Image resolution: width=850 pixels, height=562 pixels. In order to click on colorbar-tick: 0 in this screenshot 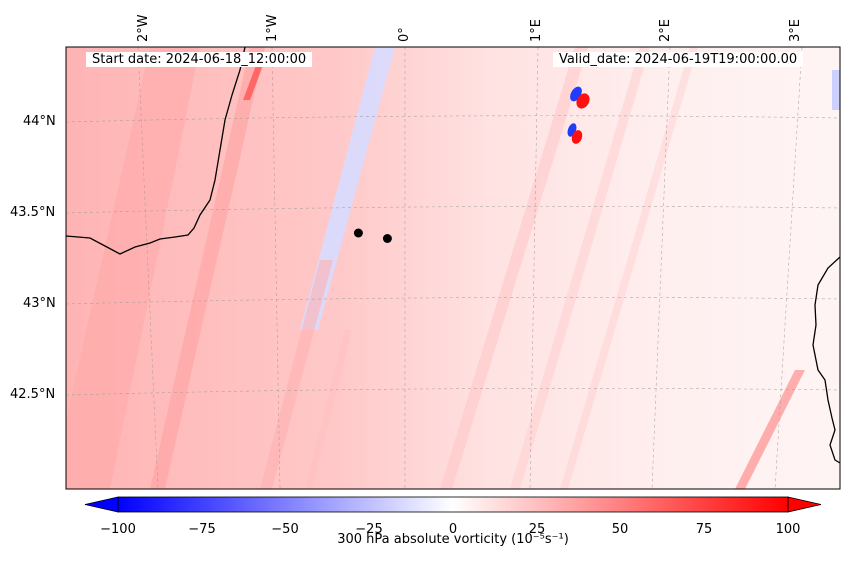, I will do `click(453, 529)`.